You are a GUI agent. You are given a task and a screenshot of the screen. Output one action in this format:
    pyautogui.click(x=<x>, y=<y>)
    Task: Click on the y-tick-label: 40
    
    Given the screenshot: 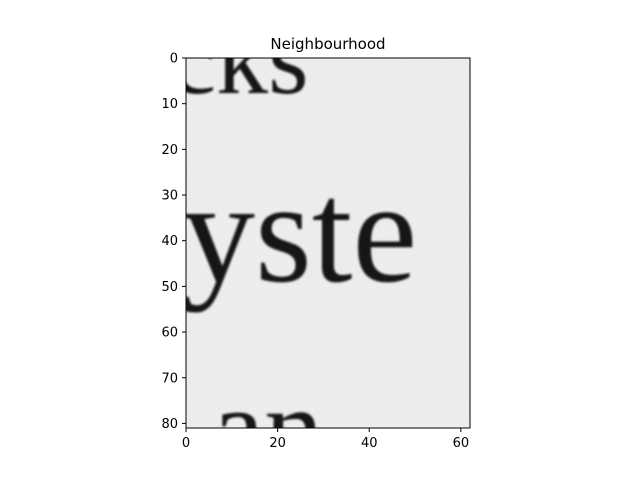 What is the action you would take?
    pyautogui.click(x=169, y=241)
    